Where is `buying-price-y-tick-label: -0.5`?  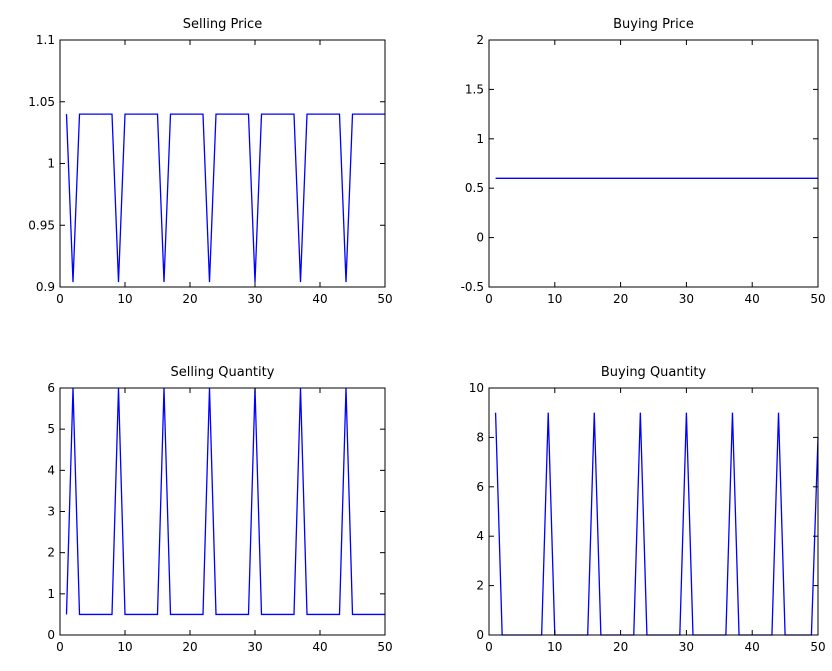 buying-price-y-tick-label: -0.5 is located at coordinates (472, 287).